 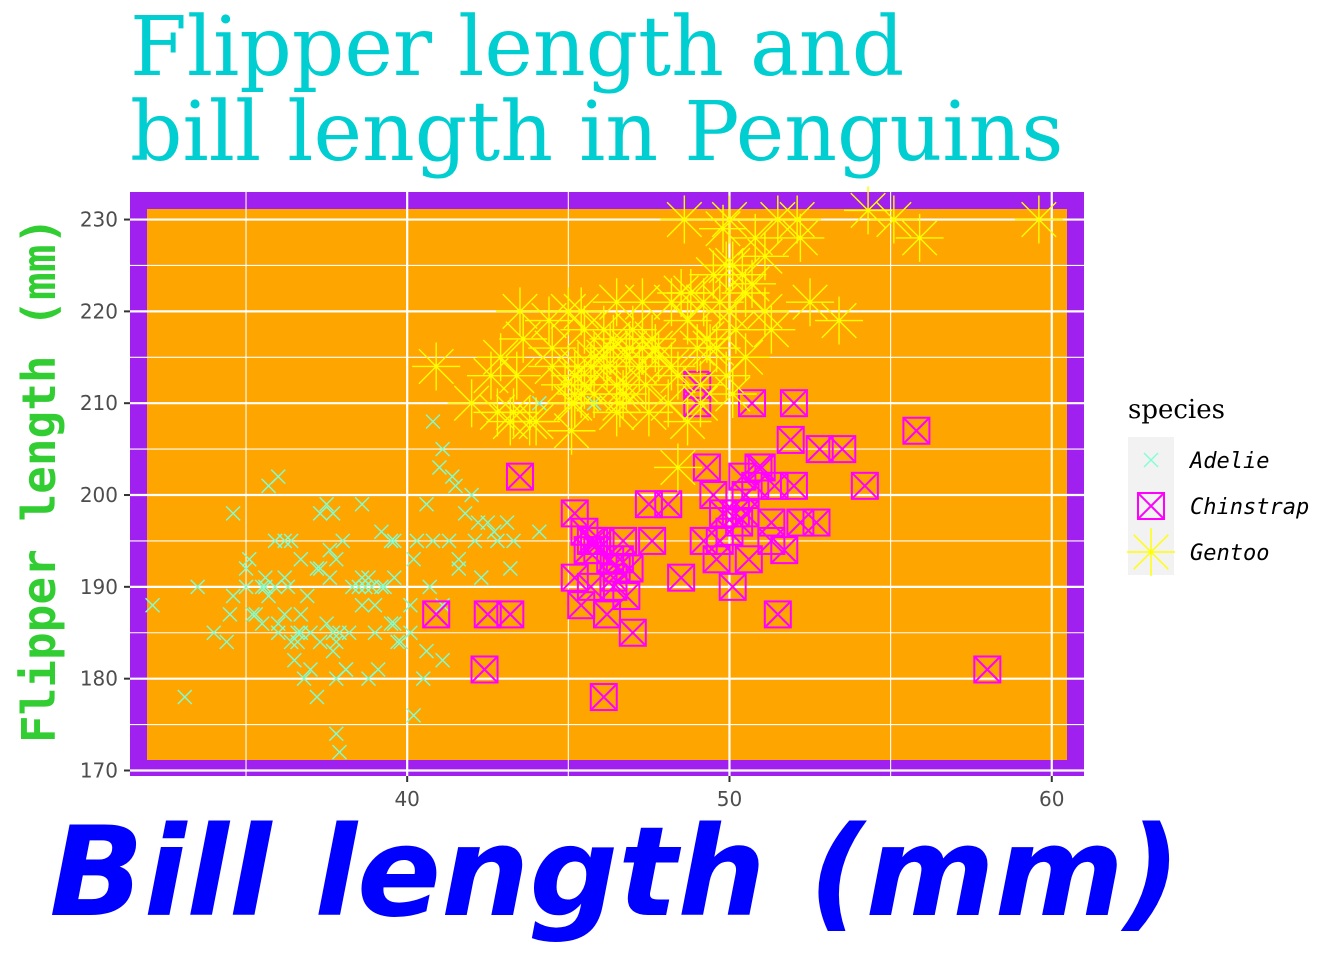 I want to click on legend-label-chinstrap: Chinstrap, so click(x=1249, y=507).